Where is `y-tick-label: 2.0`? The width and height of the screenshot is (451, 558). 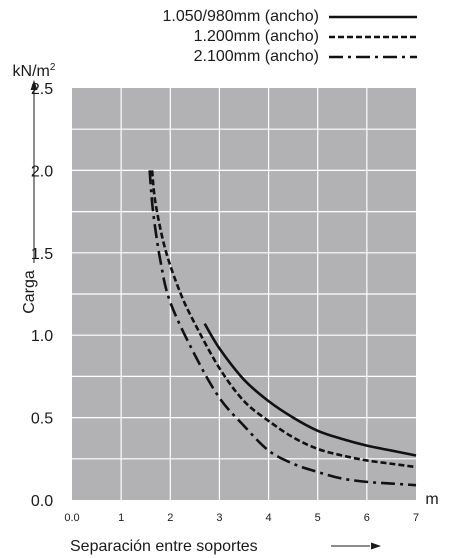 y-tick-label: 2.0 is located at coordinates (42, 171).